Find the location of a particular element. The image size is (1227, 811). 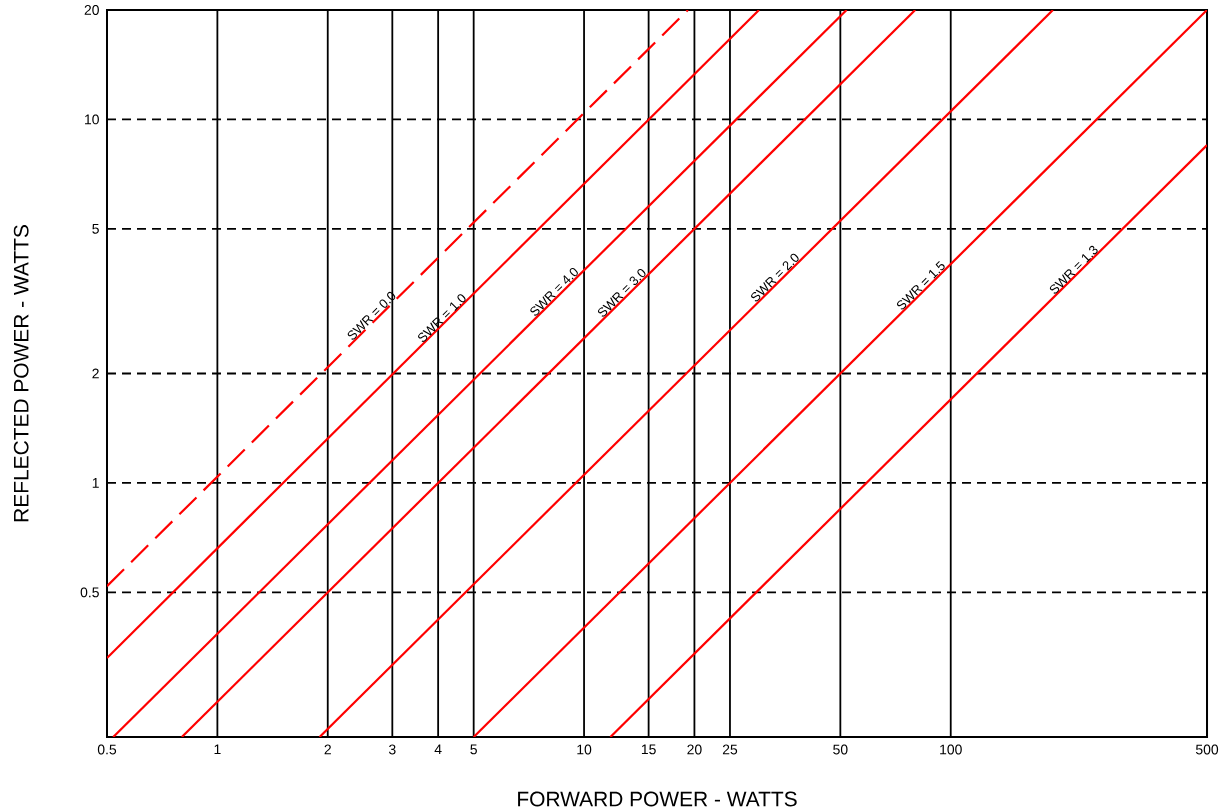

x-tick-label: 5 is located at coordinates (473, 749).